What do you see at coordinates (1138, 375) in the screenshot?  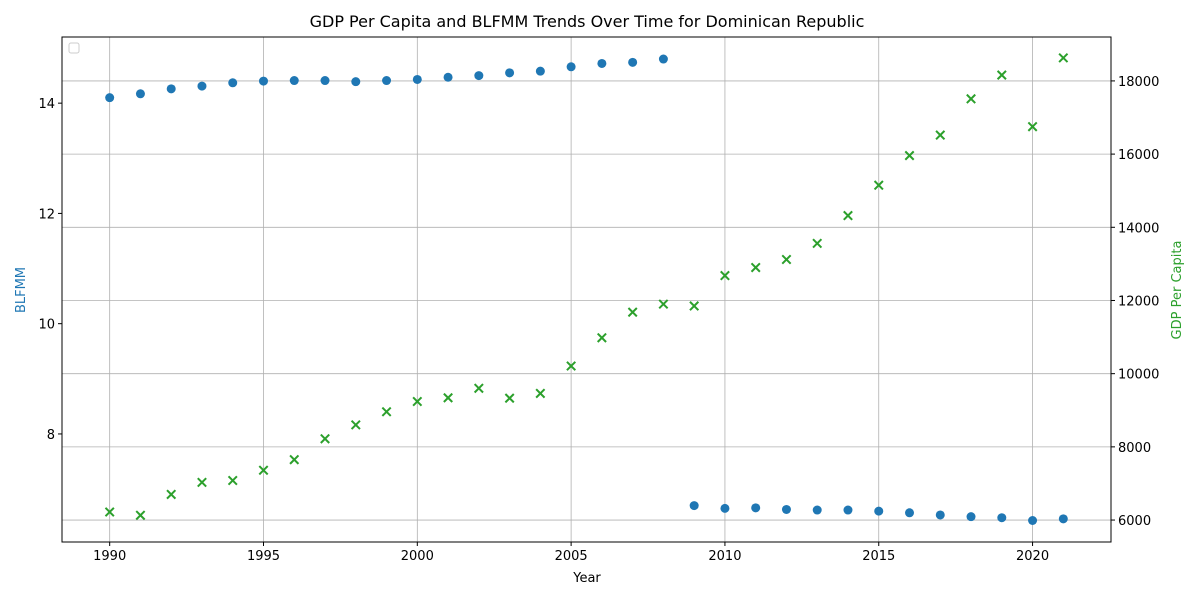 I see `y-right-tick-label: 10000` at bounding box center [1138, 375].